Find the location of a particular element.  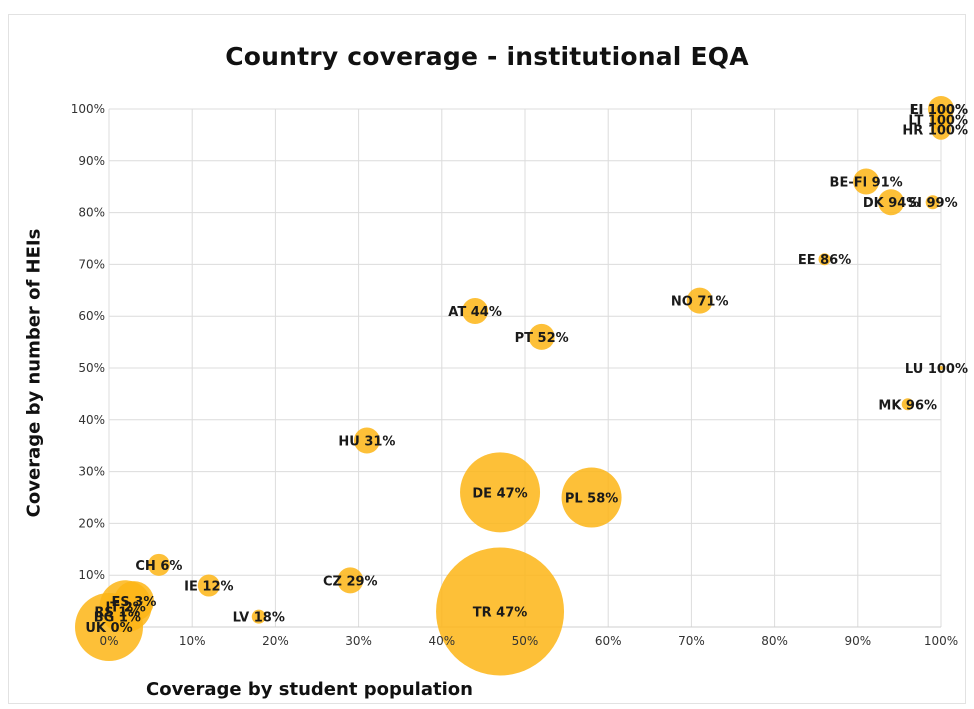

data-label: PL 58% is located at coordinates (591, 499).